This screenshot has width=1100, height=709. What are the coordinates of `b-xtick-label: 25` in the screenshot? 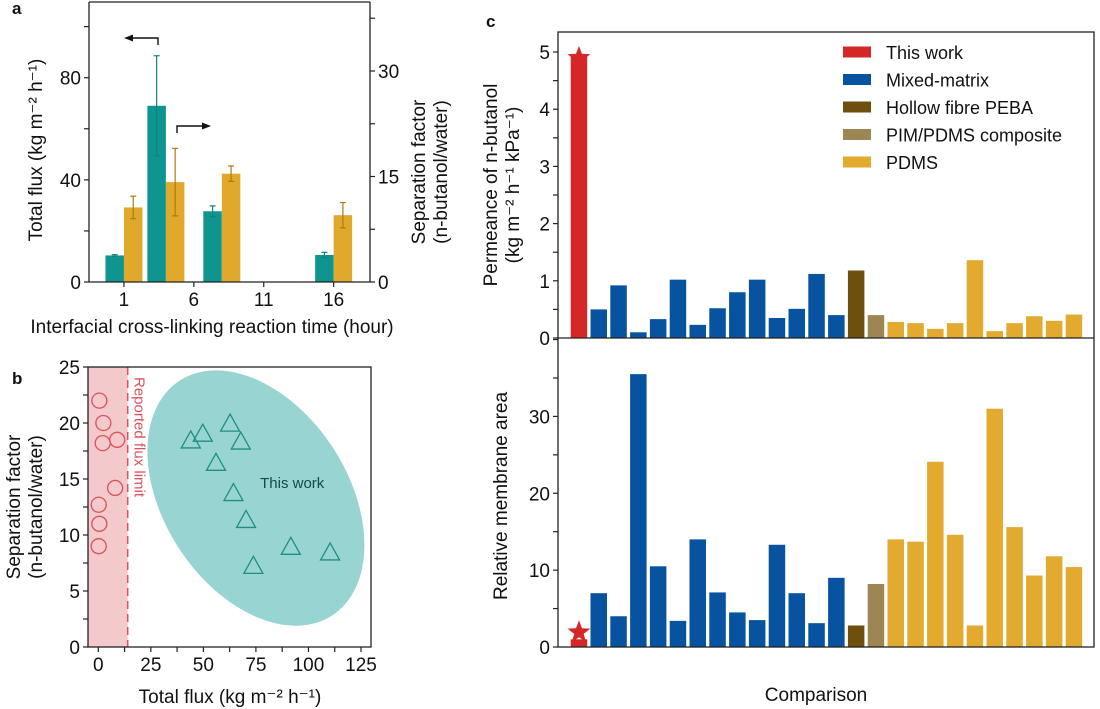 It's located at (150, 665).